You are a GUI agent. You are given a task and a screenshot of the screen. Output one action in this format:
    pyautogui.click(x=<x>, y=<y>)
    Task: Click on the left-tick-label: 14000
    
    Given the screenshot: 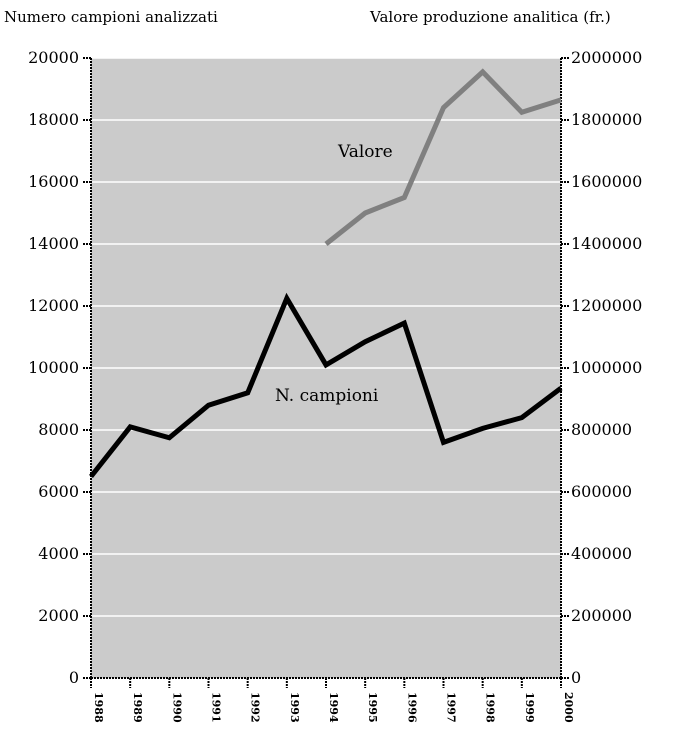 What is the action you would take?
    pyautogui.click(x=53, y=243)
    